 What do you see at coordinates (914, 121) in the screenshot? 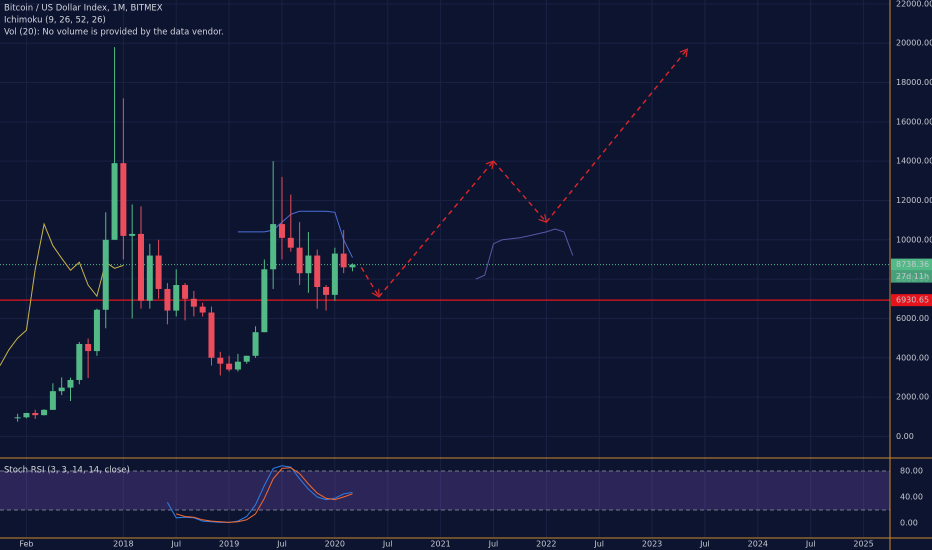
I see `y-tick-label: 16000.00` at bounding box center [914, 121].